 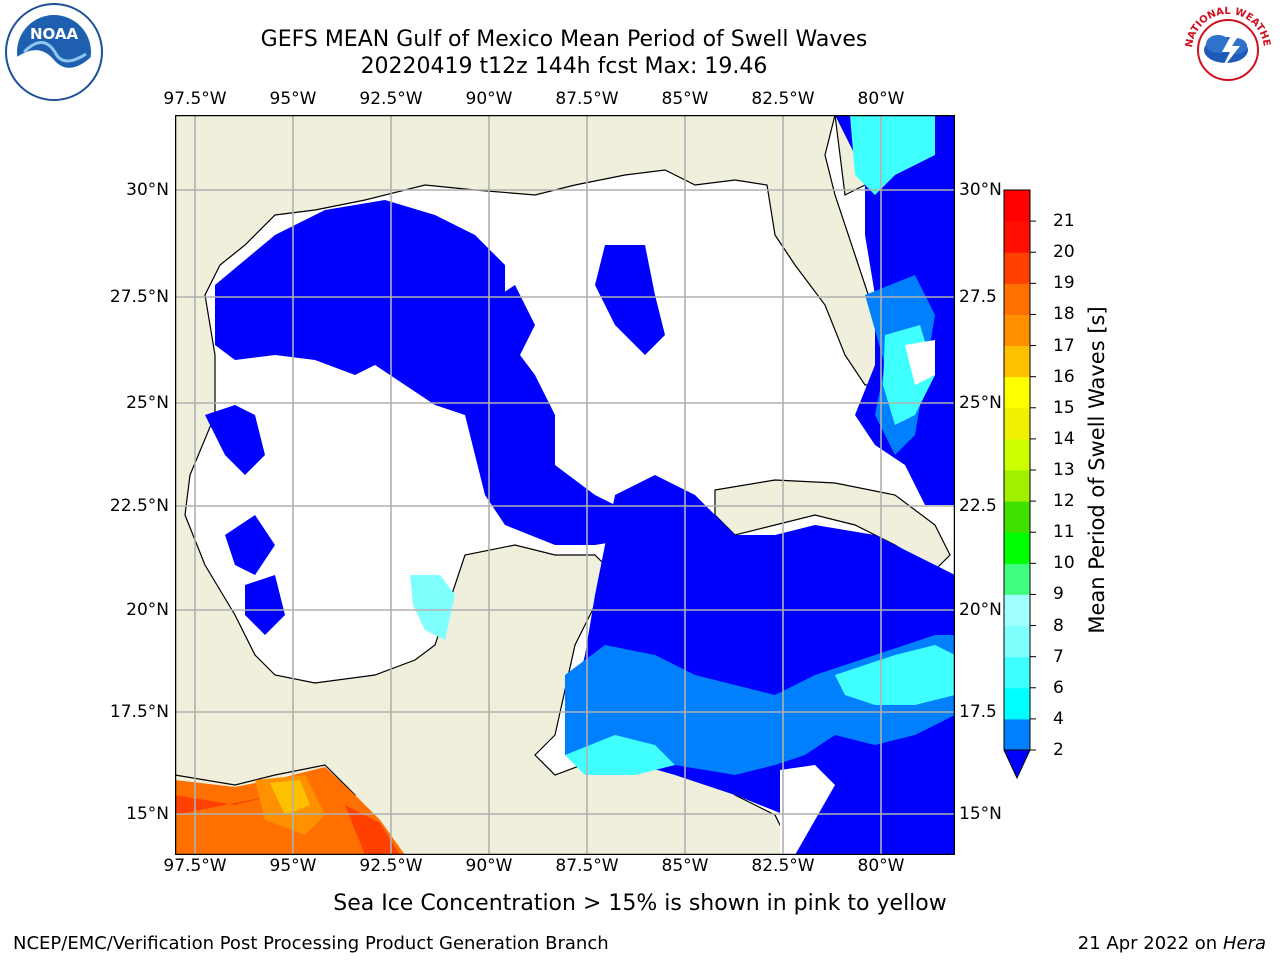 I want to click on lat-label-right: 30°N, so click(x=980, y=190).